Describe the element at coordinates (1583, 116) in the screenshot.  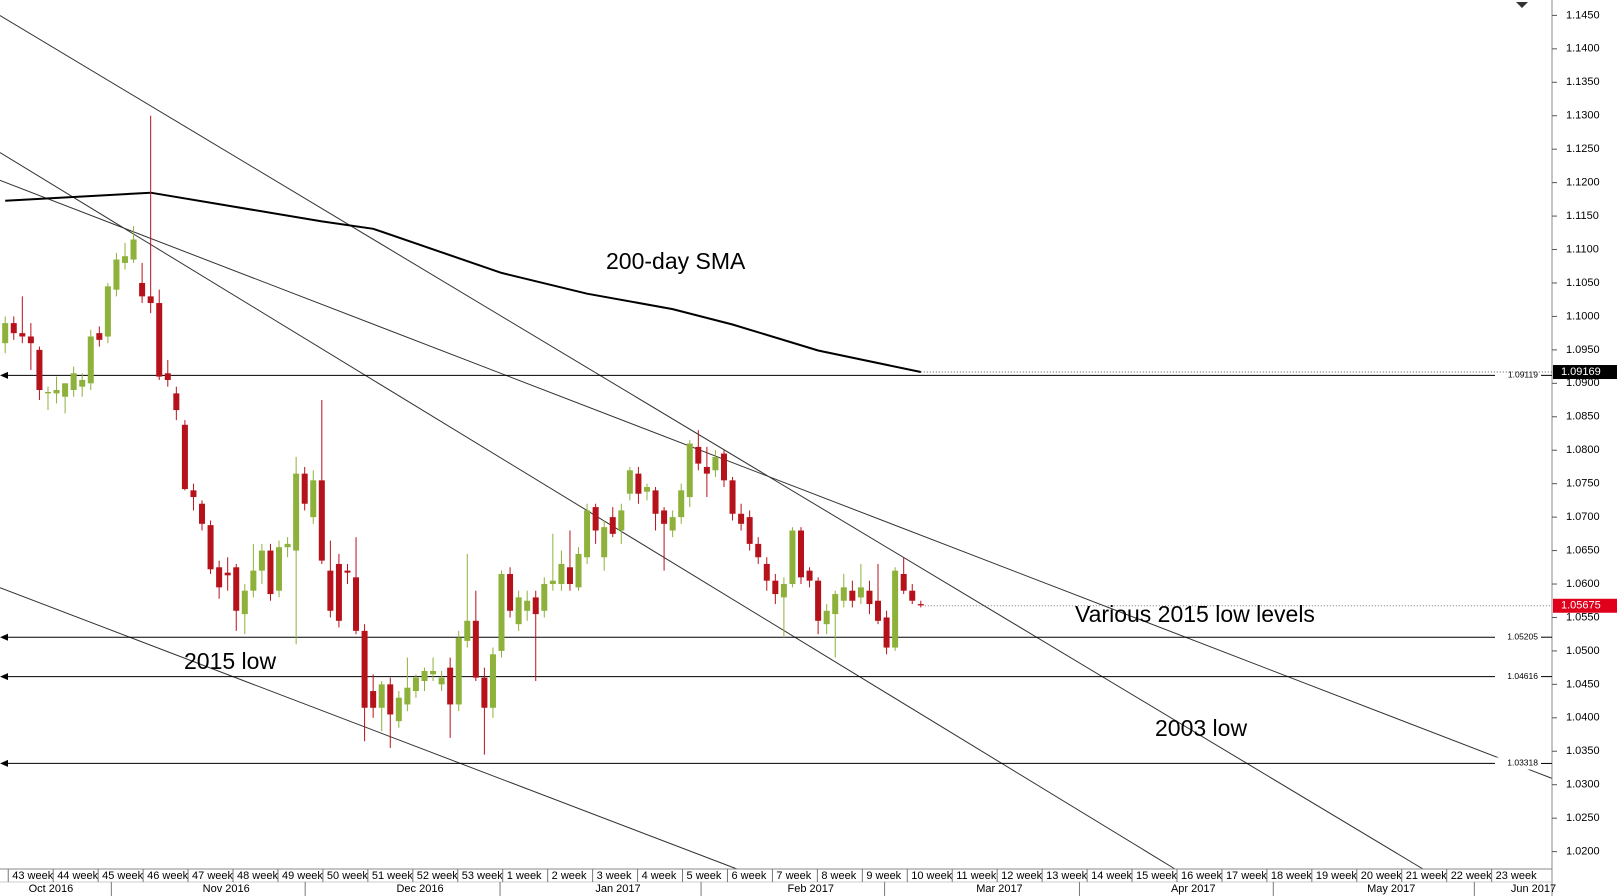
I see `y-tick-label: 1.1300` at that location.